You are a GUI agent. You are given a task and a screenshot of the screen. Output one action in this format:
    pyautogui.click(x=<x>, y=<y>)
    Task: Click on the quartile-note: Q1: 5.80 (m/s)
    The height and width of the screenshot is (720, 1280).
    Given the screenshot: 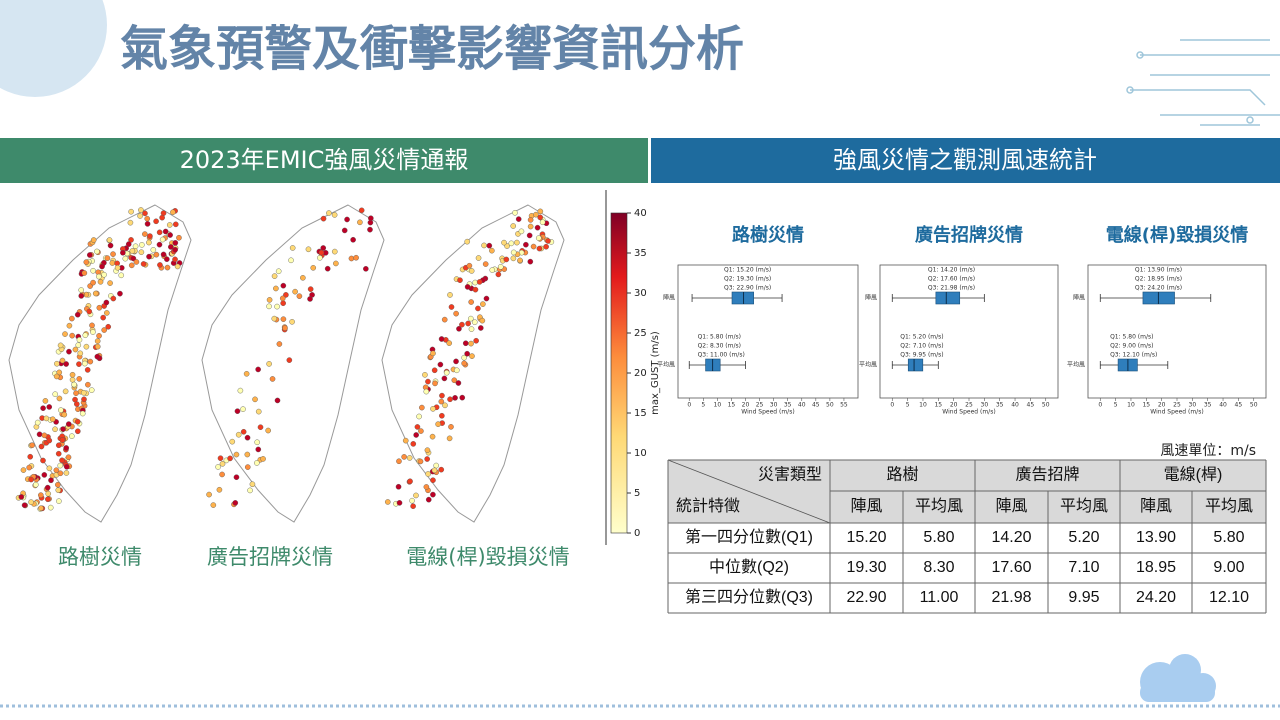 What is the action you would take?
    pyautogui.click(x=1131, y=337)
    